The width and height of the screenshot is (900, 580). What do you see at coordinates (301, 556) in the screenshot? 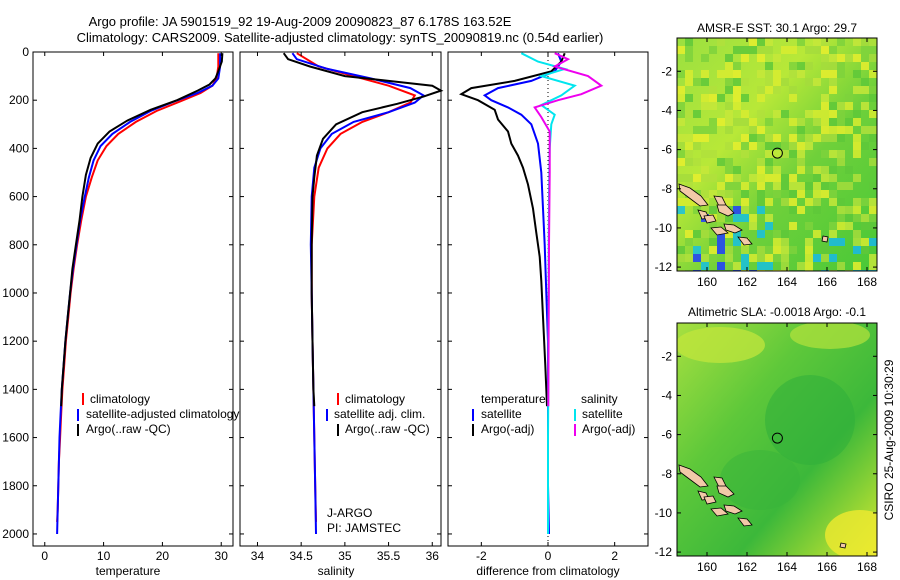
I see `x-tick-label: 34.5` at bounding box center [301, 556].